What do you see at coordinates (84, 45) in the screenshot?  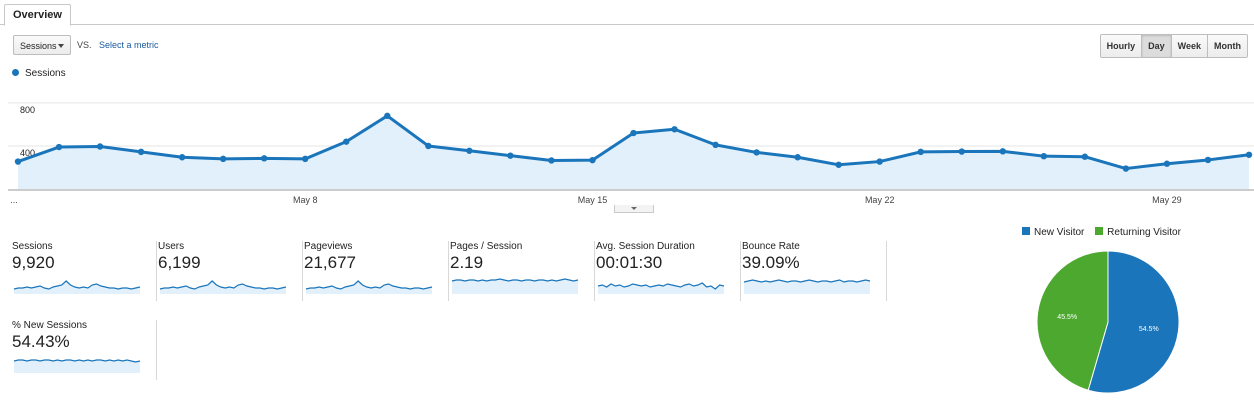 I see `vs-label: VS.` at bounding box center [84, 45].